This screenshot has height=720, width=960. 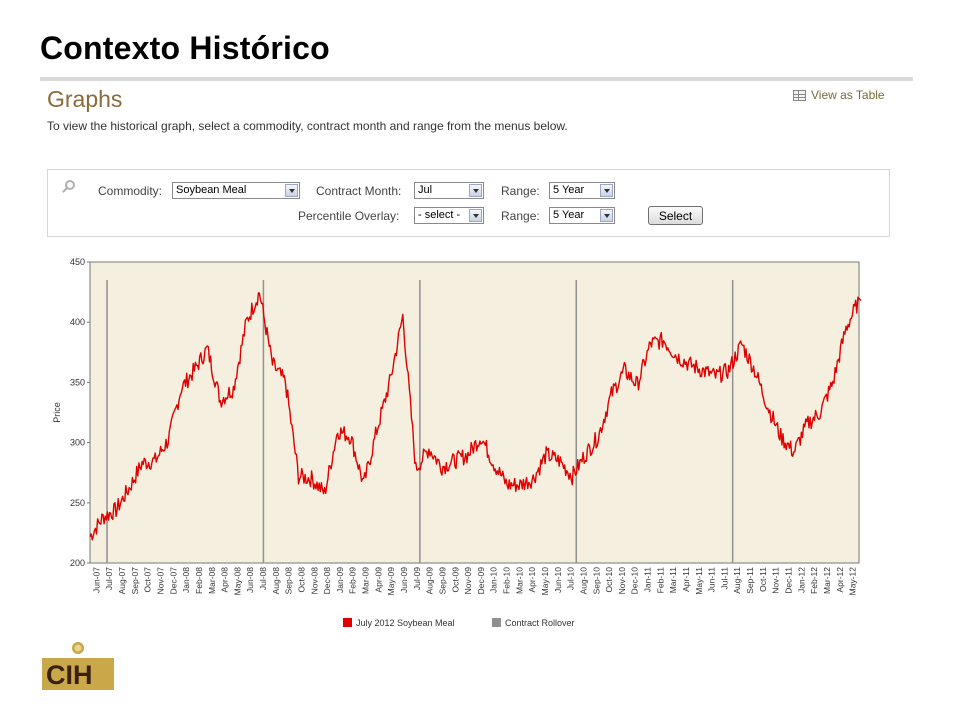 What do you see at coordinates (185, 48) in the screenshot?
I see `slide-title: Contexto Histórico` at bounding box center [185, 48].